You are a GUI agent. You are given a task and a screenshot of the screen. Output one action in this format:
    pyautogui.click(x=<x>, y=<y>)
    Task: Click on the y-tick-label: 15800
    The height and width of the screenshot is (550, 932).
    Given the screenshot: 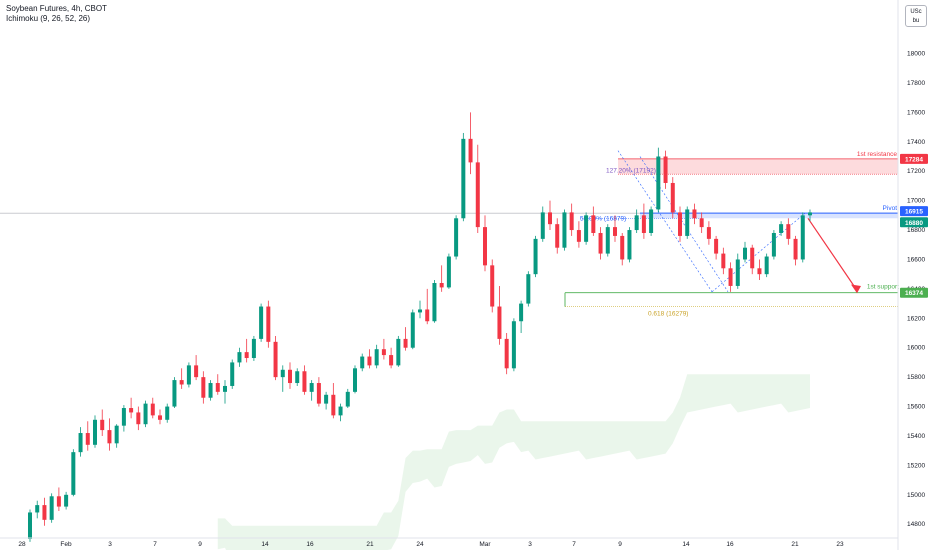 What is the action you would take?
    pyautogui.click(x=916, y=377)
    